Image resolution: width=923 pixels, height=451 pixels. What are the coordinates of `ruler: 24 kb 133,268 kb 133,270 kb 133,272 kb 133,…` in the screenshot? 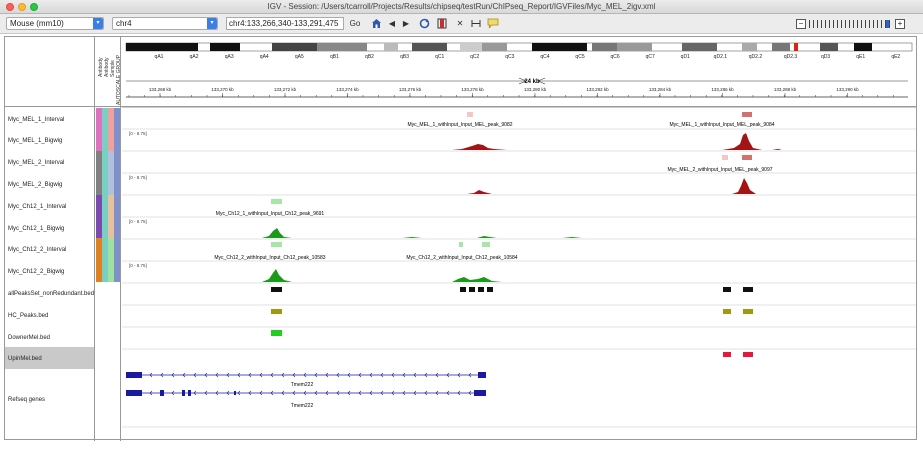 It's located at (517, 87).